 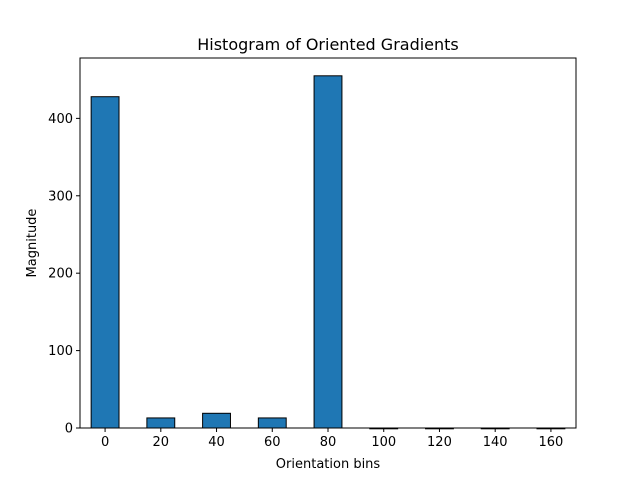 What do you see at coordinates (60, 274) in the screenshot?
I see `y-tick-label-200: 200` at bounding box center [60, 274].